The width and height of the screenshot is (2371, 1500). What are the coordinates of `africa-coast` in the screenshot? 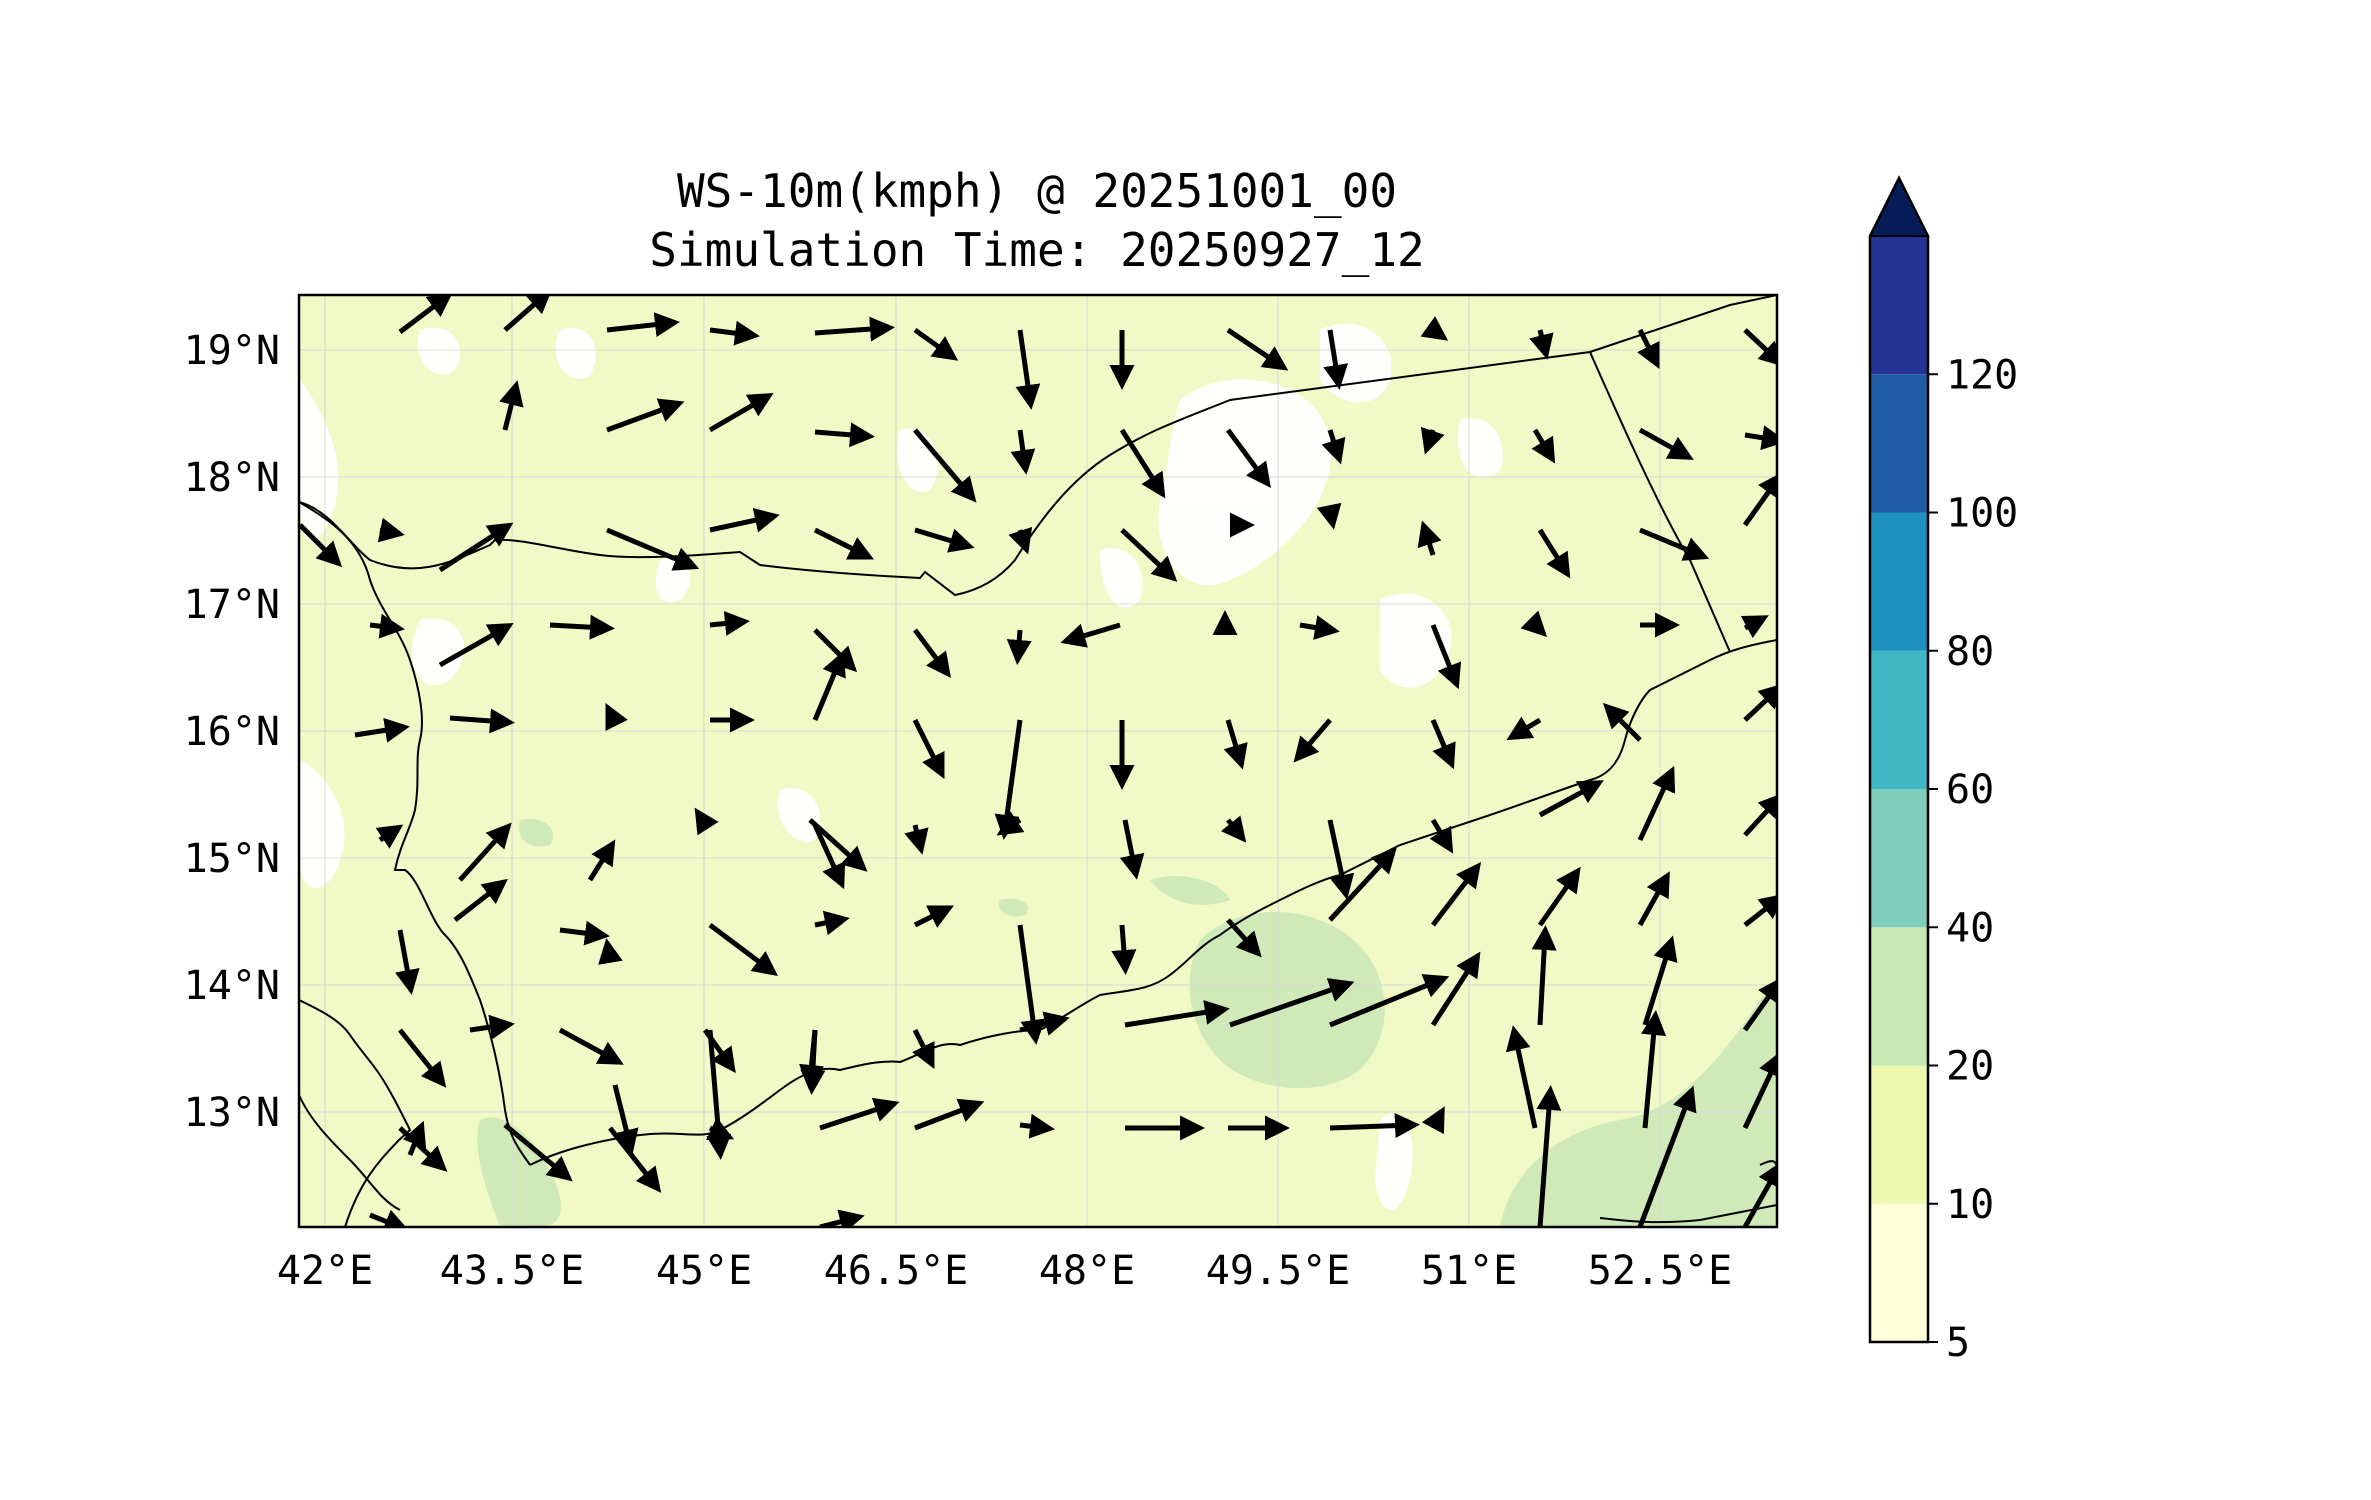 It's located at (355, 1113).